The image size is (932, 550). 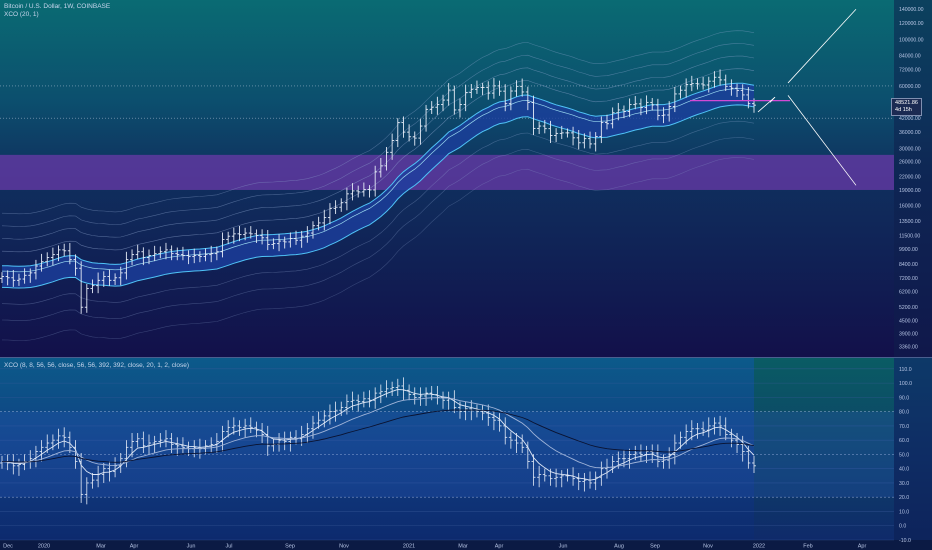 I want to click on symbol-title: Bitcoin / U.S. Dollar, 1W, COINBASE, so click(x=57, y=6).